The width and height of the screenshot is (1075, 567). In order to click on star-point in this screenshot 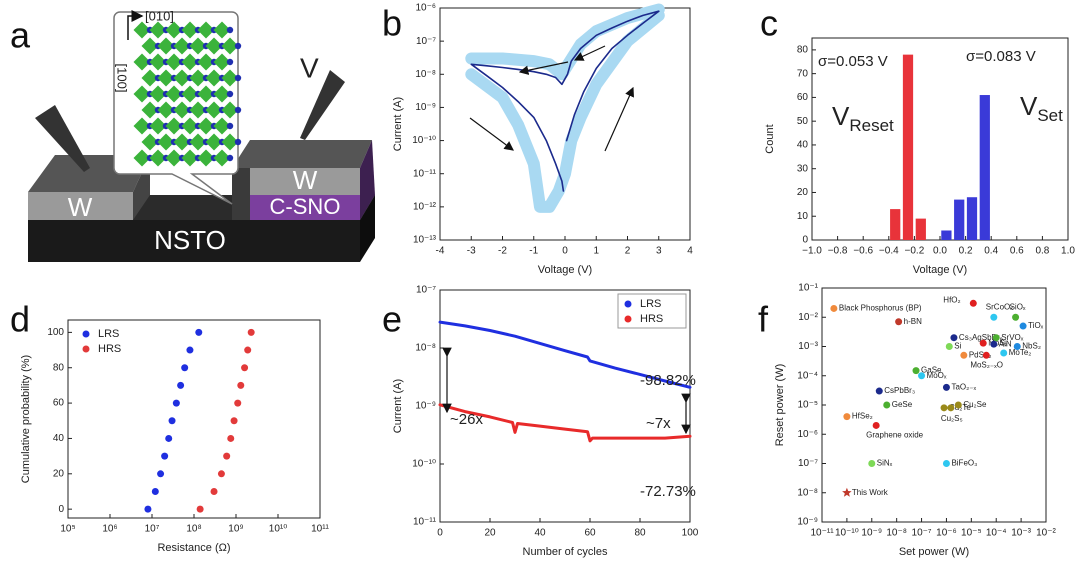, I will do `click(847, 492)`.